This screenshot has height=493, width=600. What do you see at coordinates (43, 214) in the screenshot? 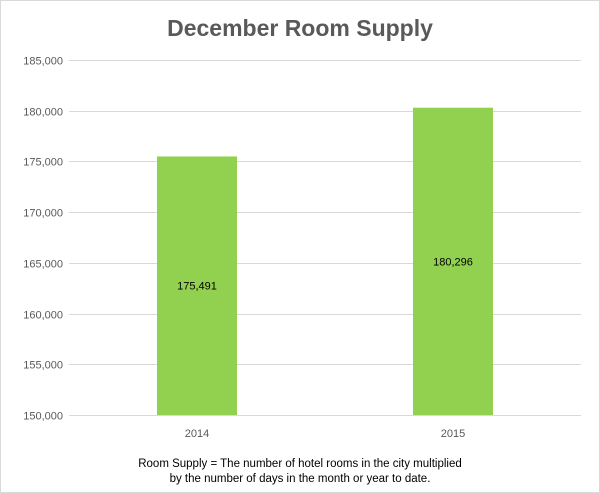
I see `y-tick-label: 170,000` at bounding box center [43, 214].